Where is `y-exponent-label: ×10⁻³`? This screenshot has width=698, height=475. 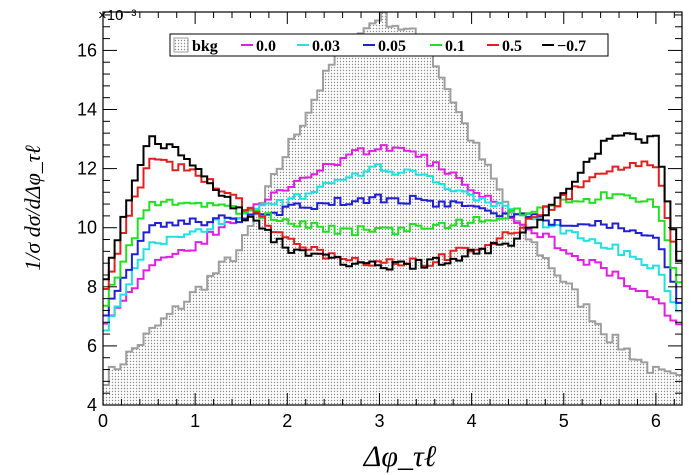 y-exponent-label: ×10⁻³ is located at coordinates (117, 15).